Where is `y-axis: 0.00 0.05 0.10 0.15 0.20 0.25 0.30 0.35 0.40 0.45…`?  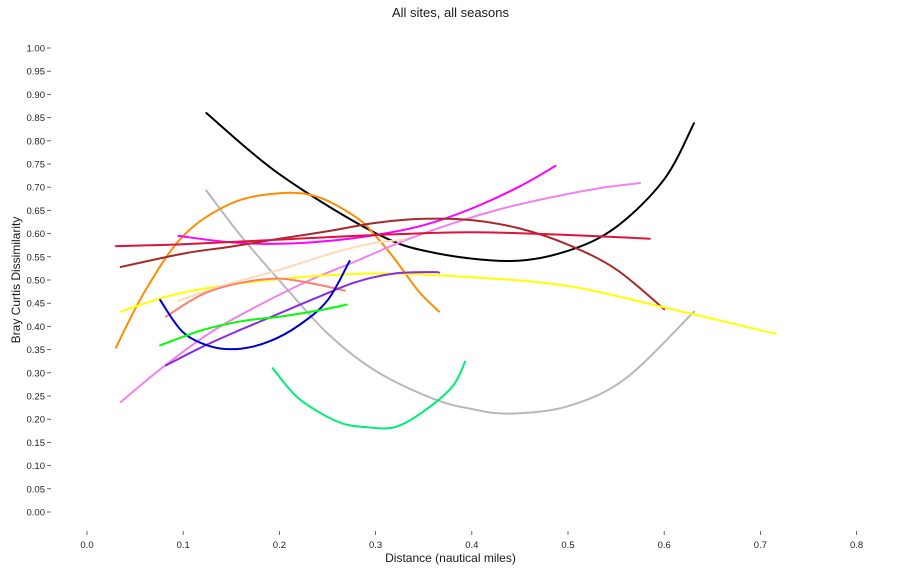 y-axis: 0.00 0.05 0.10 0.15 0.20 0.25 0.30 0.35 0.40 0.45… is located at coordinates (39, 281).